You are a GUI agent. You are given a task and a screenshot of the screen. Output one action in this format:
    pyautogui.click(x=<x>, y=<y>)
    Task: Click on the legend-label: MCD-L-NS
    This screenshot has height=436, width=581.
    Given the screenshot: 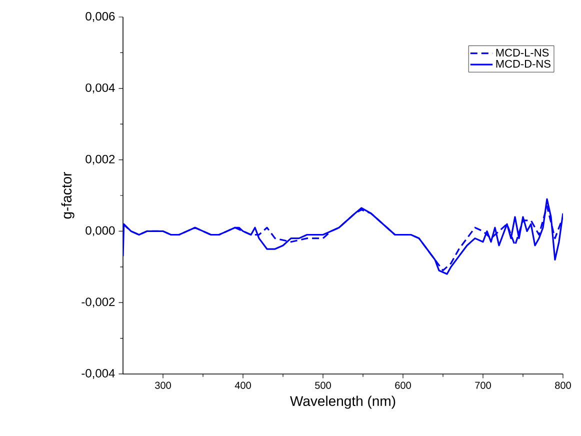 What is the action you would take?
    pyautogui.click(x=522, y=52)
    